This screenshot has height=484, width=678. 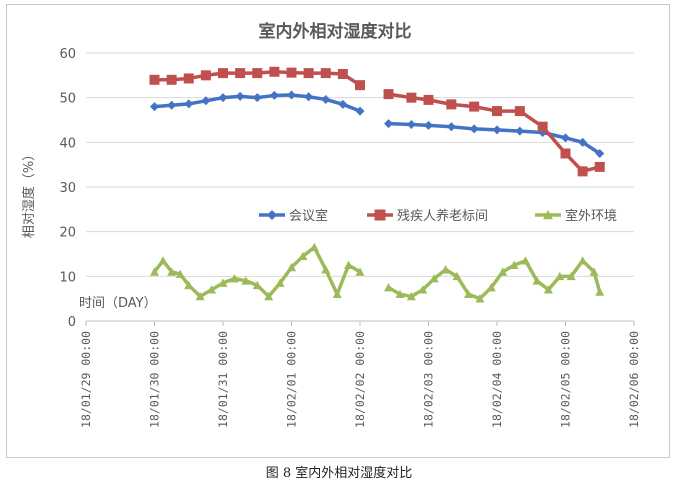 What do you see at coordinates (118, 303) in the screenshot?
I see `x-axis-label: 时间（DAY）` at bounding box center [118, 303].